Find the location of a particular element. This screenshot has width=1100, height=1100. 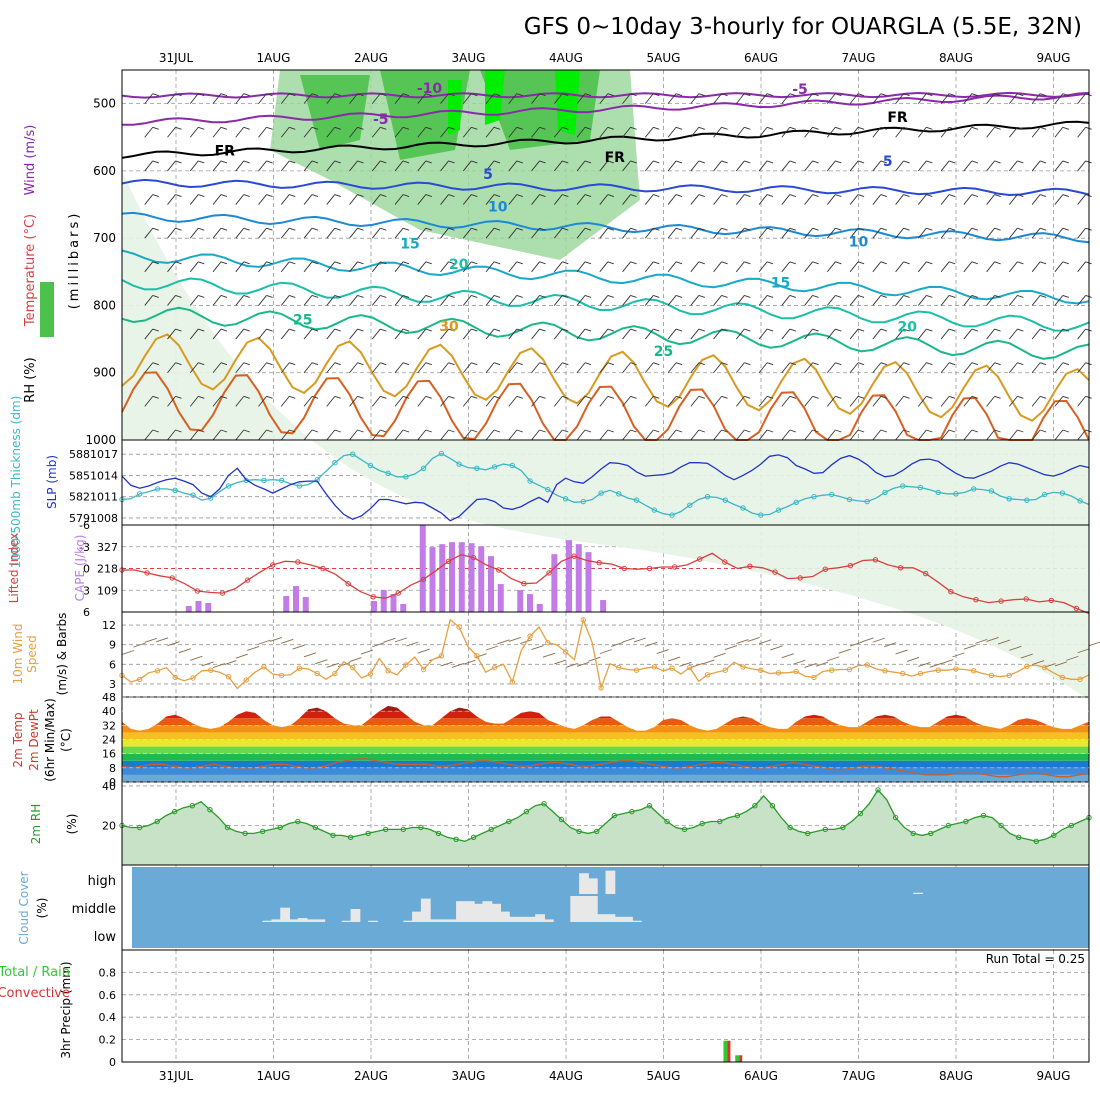

isotherm-label: 15 is located at coordinates (409, 244).